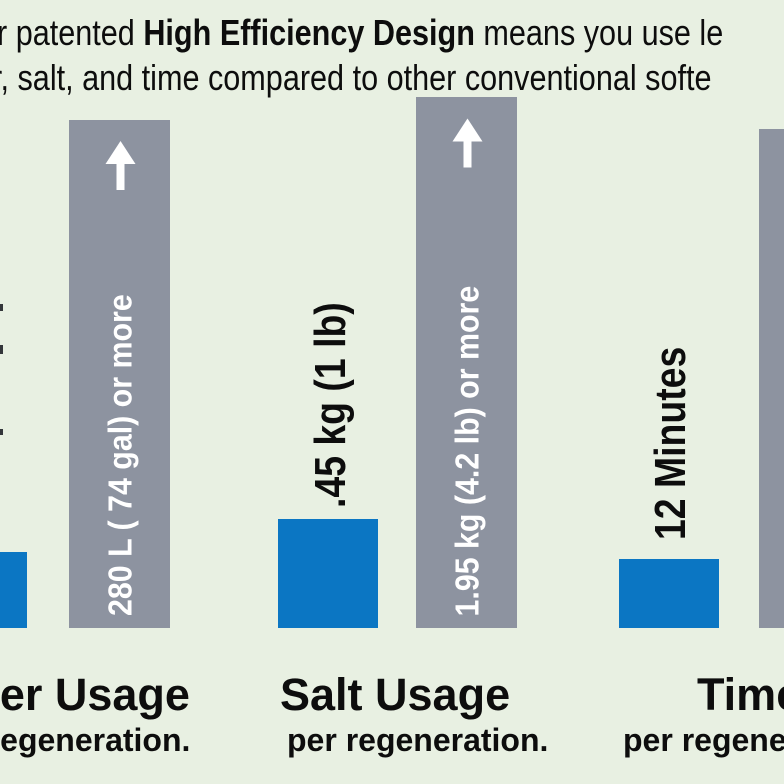 This screenshot has height=784, width=784. What do you see at coordinates (330, 405) in the screenshot?
I see `salt-high-efficiency-label: .45 kg (1 lb)` at bounding box center [330, 405].